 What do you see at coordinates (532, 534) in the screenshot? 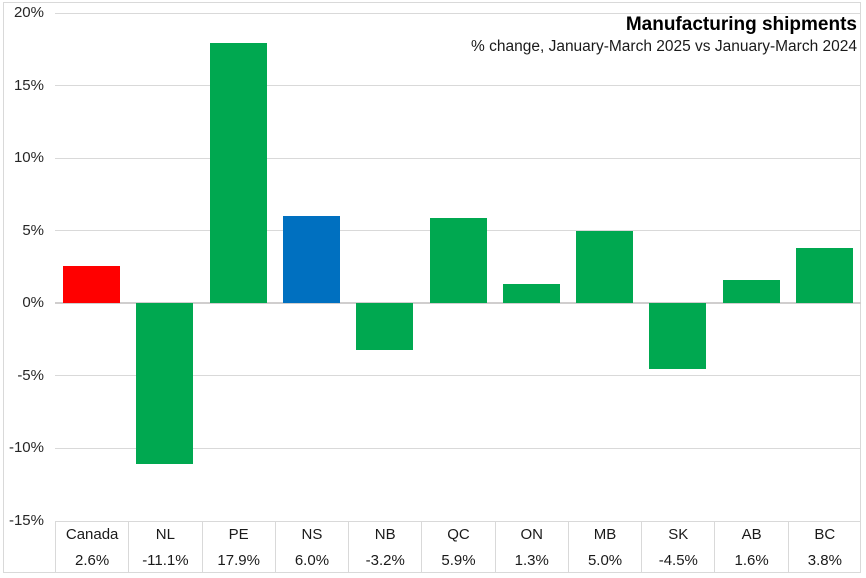
I see `category-label-on: ON` at bounding box center [532, 534].